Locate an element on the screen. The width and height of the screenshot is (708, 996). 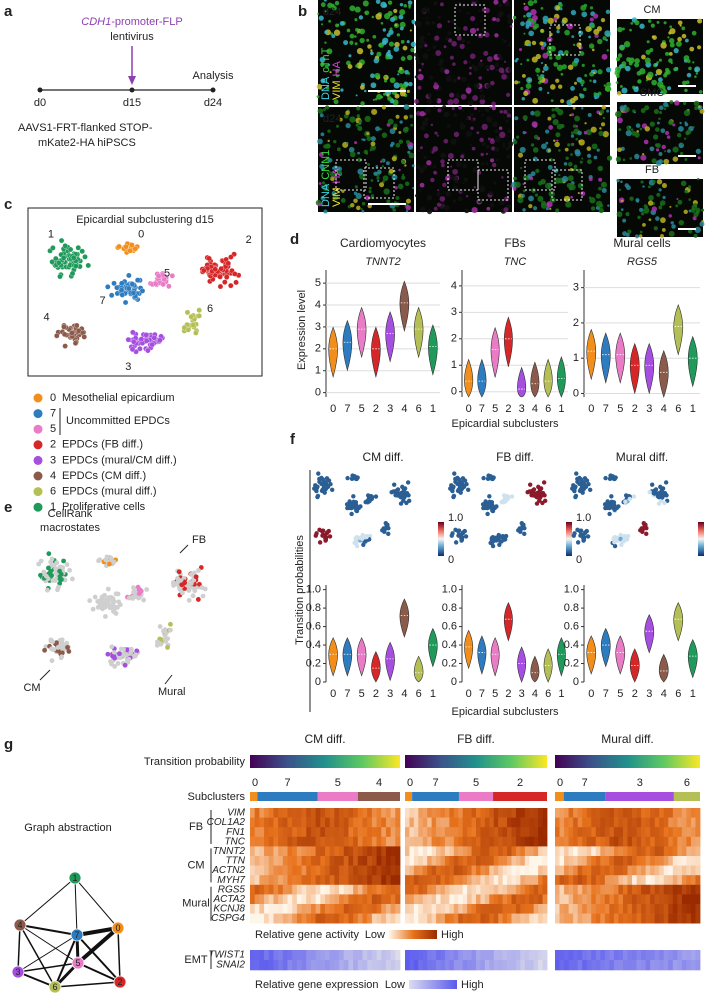
y-tick-label: 0 is located at coordinates (318, 682).